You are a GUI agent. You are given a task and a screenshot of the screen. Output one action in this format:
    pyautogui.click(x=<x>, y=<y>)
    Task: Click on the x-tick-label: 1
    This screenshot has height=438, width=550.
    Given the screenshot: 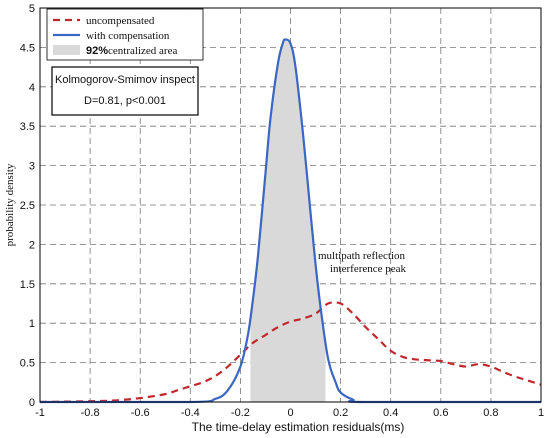 What is the action you would take?
    pyautogui.click(x=541, y=413)
    